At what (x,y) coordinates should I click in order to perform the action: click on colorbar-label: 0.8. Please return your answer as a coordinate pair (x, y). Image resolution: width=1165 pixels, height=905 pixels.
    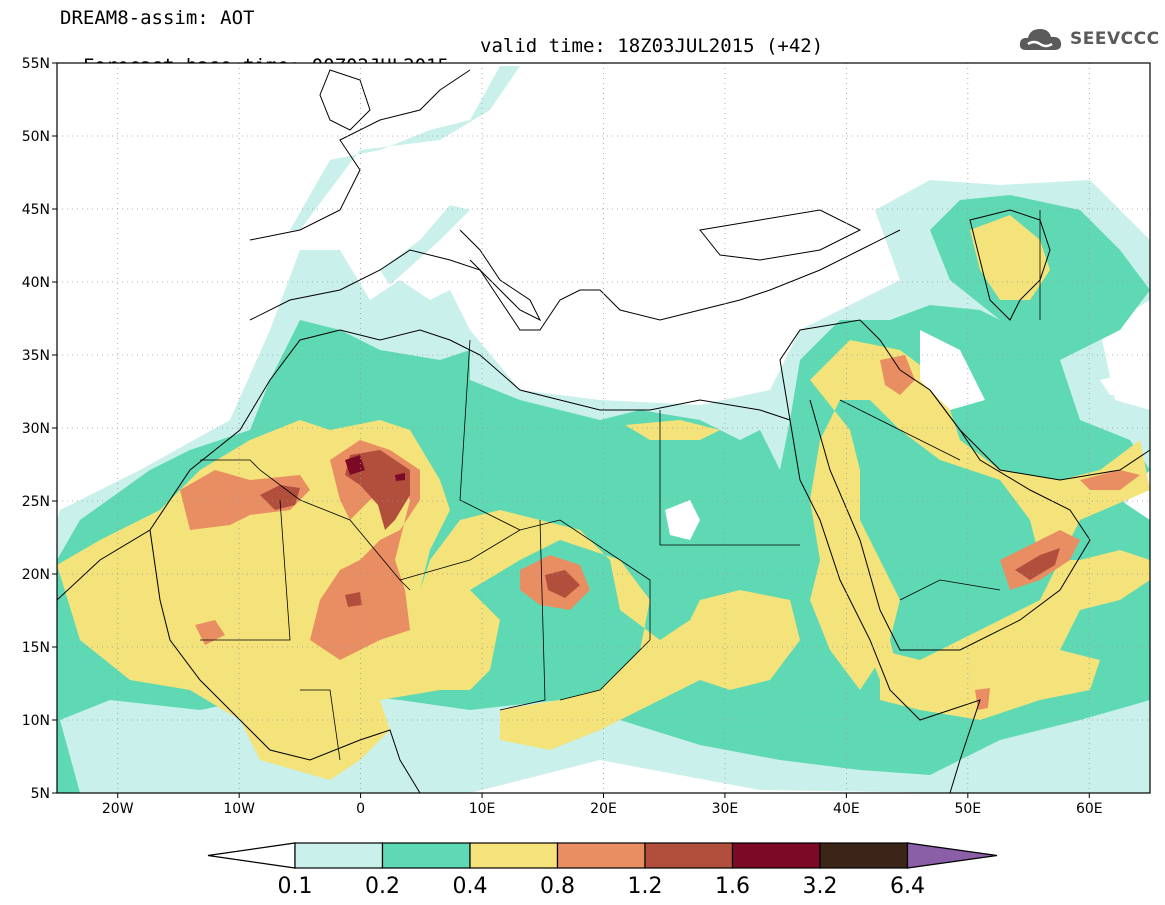
    Looking at the image, I should click on (557, 886).